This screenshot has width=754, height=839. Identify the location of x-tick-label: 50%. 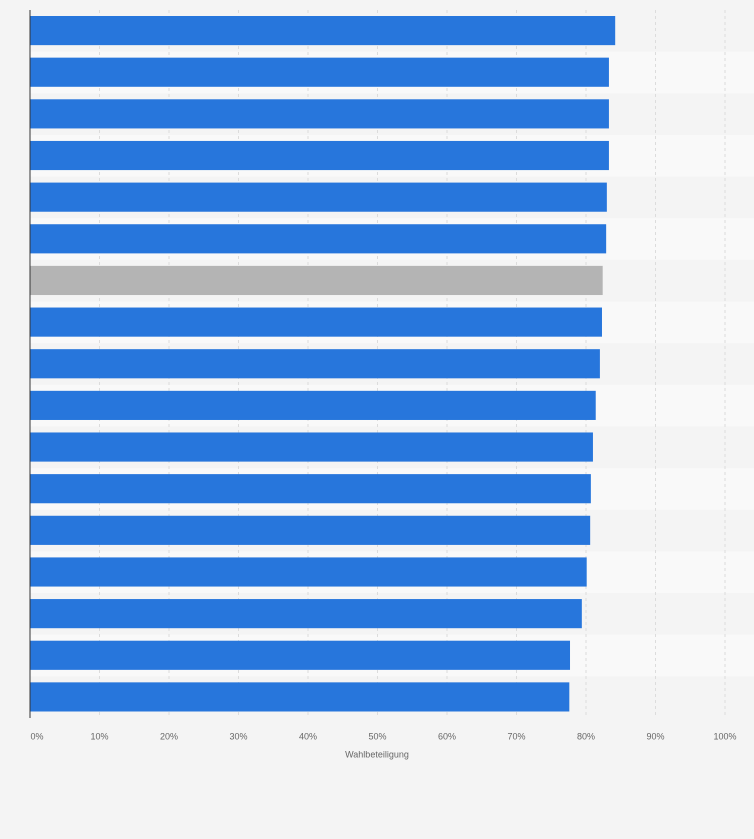
(377, 736).